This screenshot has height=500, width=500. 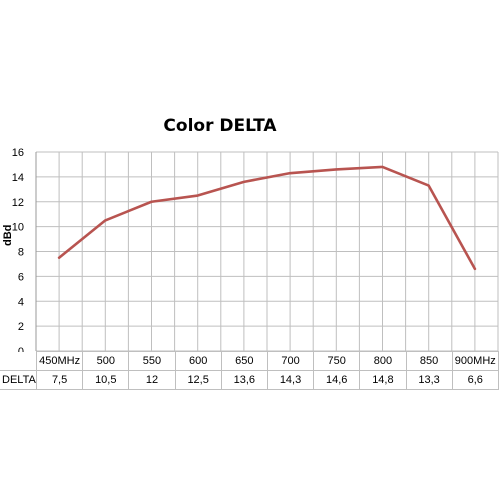 What do you see at coordinates (18, 380) in the screenshot?
I see `series-name-cell: DELTA` at bounding box center [18, 380].